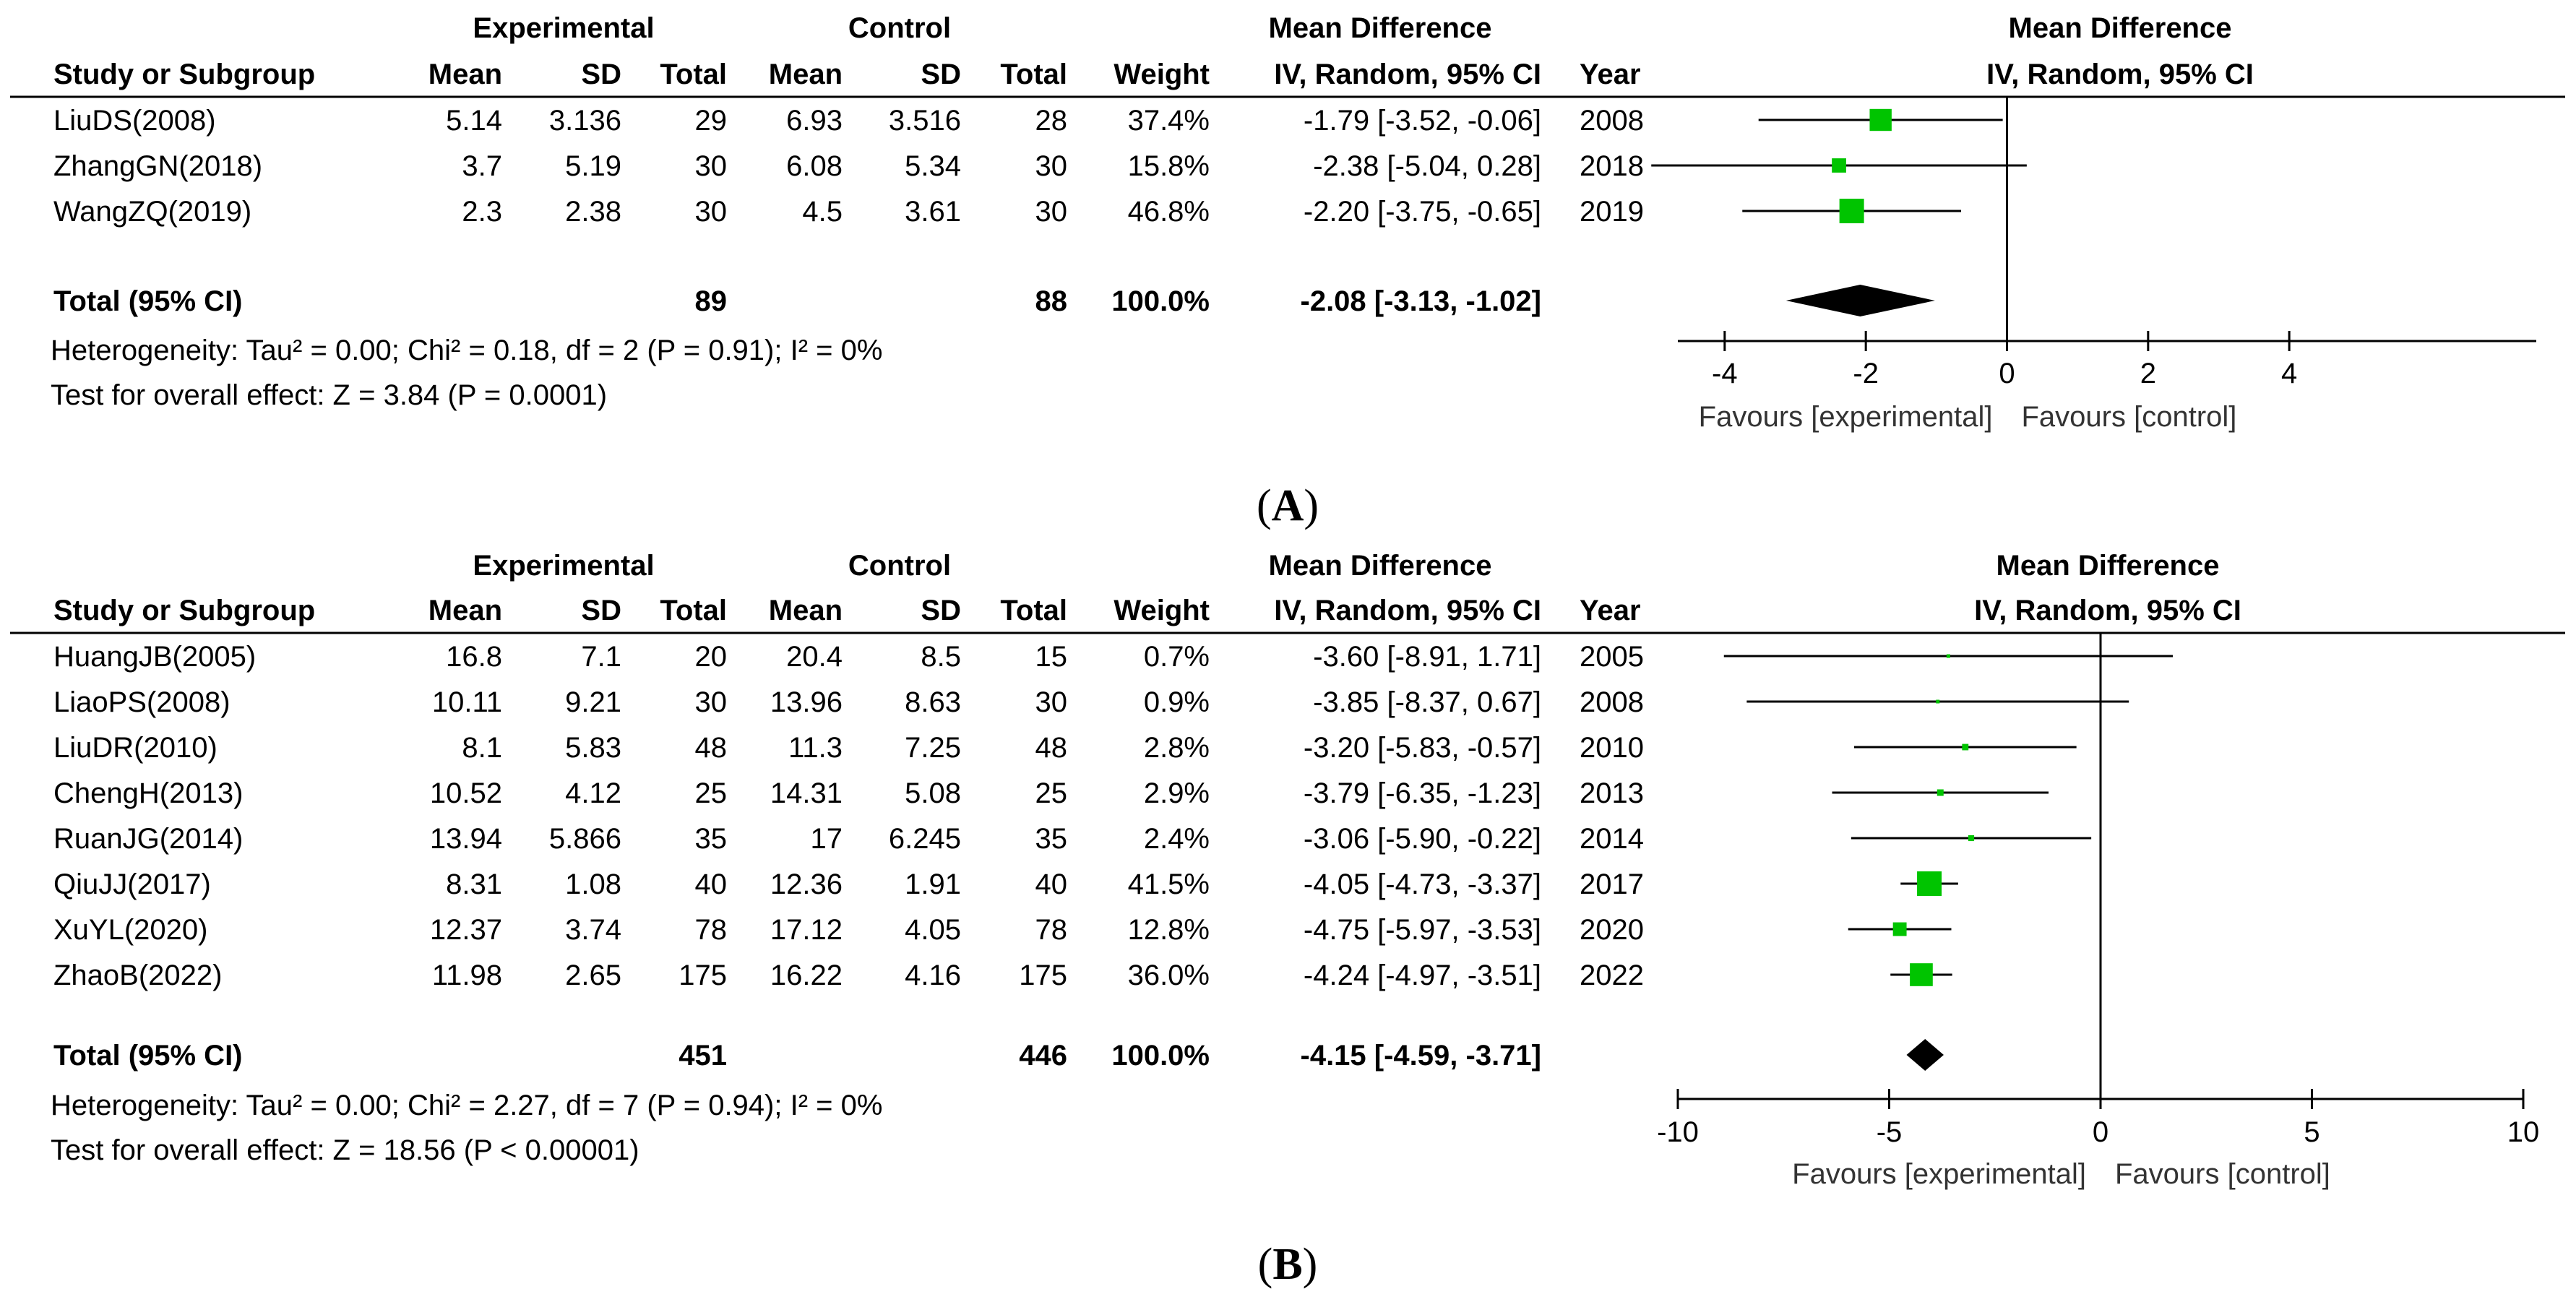  I want to click on mean-control: 14.31, so click(806, 793).